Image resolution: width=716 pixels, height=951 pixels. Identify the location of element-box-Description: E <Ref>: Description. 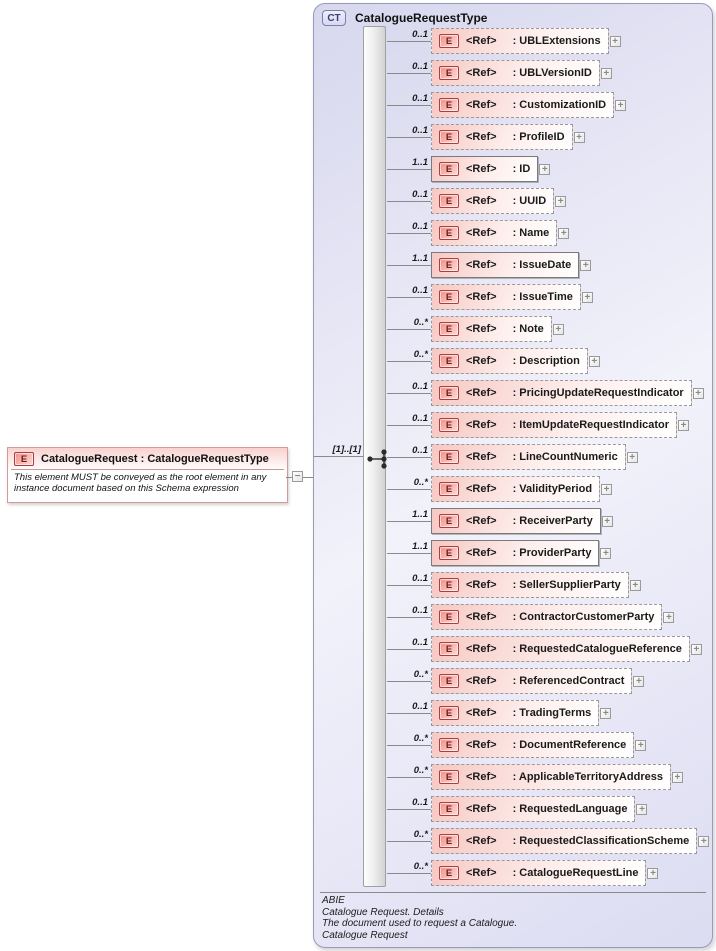
(509, 361).